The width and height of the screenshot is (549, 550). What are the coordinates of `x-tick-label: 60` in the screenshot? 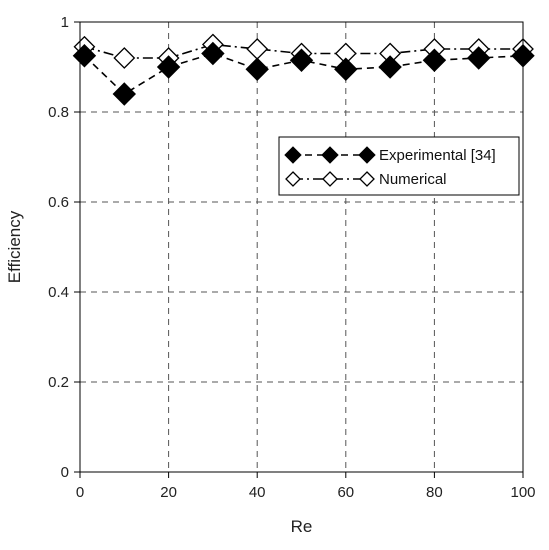 It's located at (345, 492).